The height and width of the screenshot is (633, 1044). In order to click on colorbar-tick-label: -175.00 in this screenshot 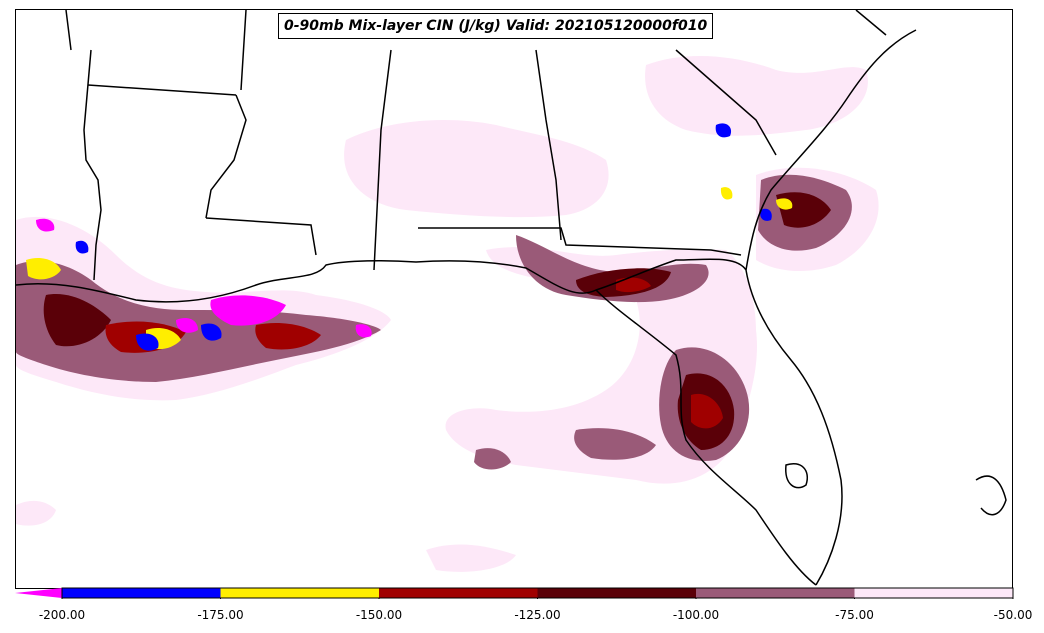, I will do `click(220, 615)`.